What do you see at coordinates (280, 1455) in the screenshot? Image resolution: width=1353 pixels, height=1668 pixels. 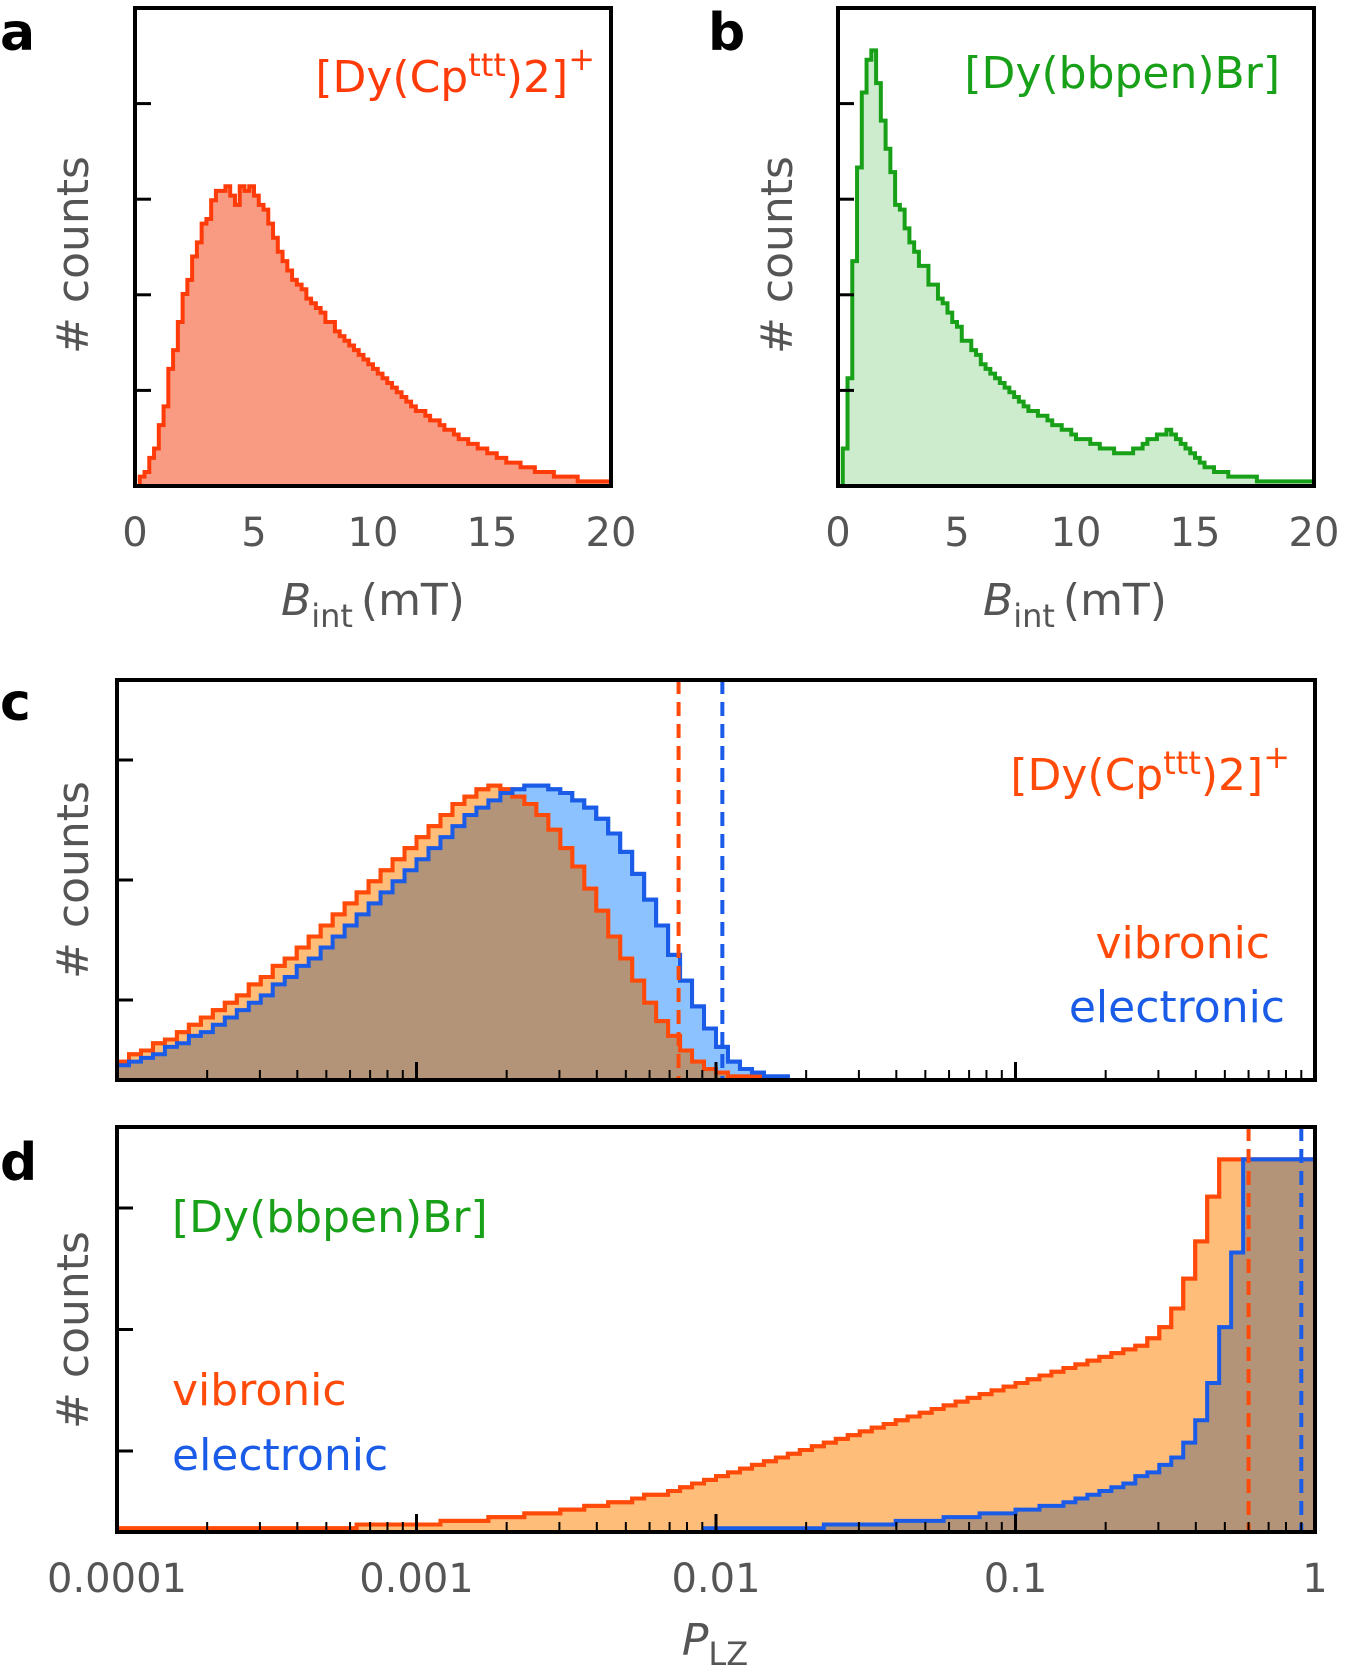 I see `panel-d-legend-electronic: electronic` at bounding box center [280, 1455].